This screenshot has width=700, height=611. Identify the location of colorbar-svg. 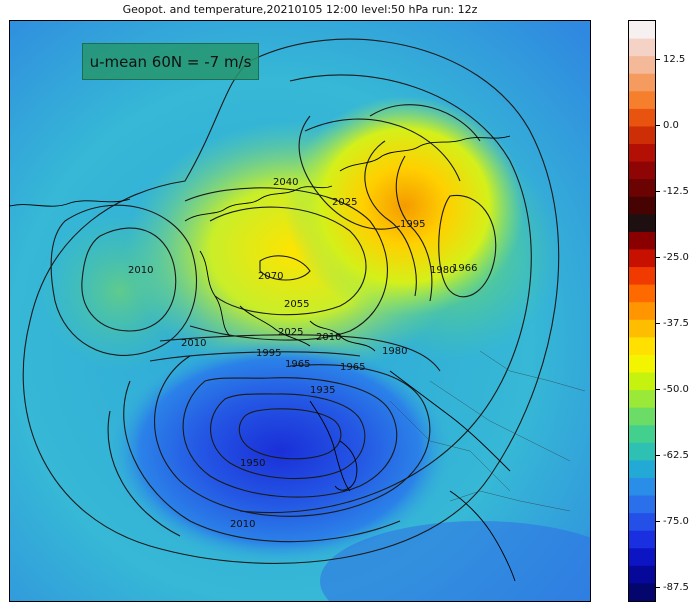
(642, 311).